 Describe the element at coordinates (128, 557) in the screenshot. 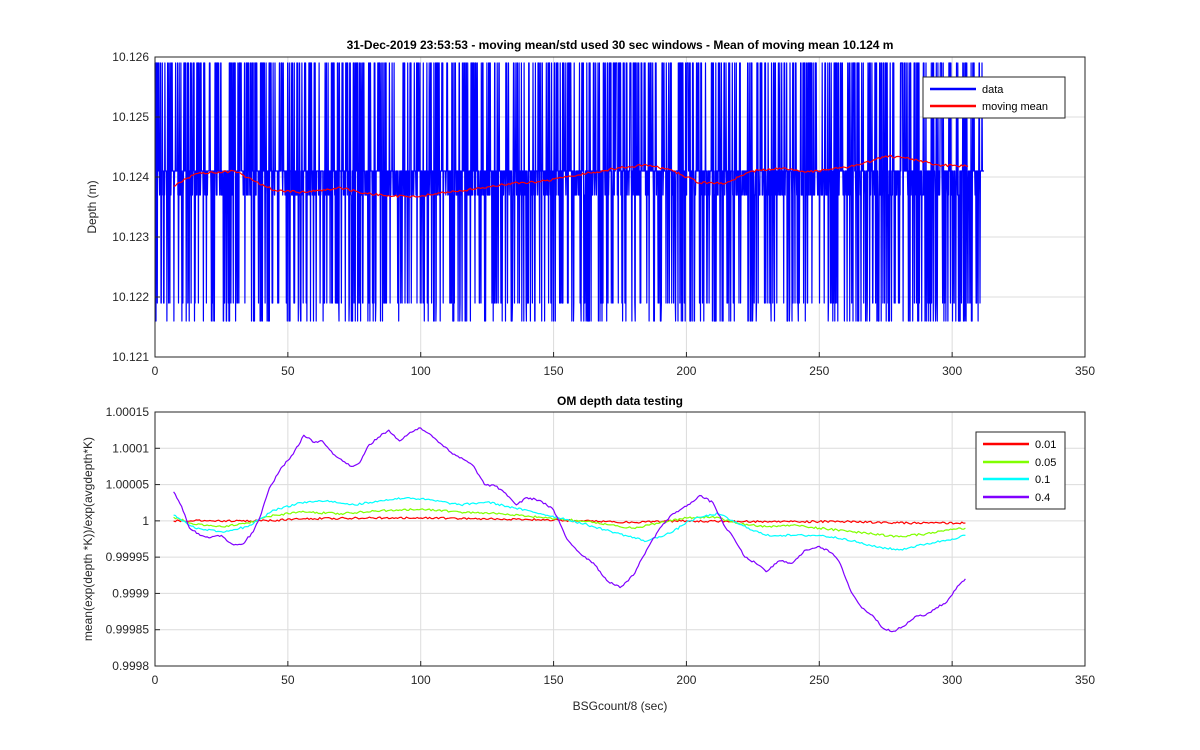

I see `y-tick-label: 0.99995` at that location.